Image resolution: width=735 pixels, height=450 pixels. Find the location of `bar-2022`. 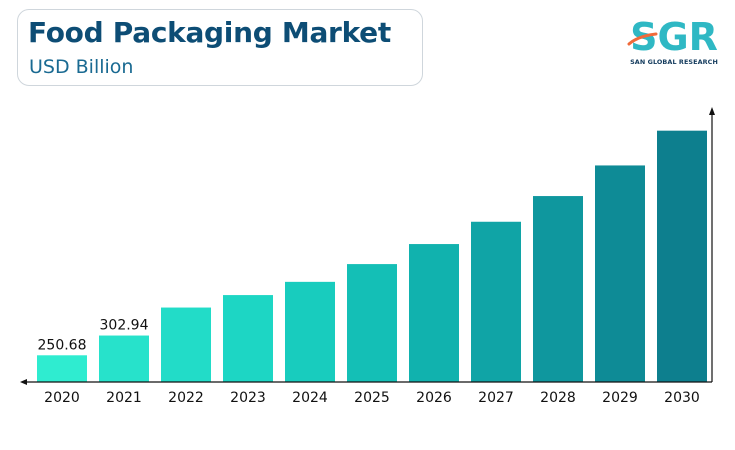

bar-2022 is located at coordinates (186, 344).